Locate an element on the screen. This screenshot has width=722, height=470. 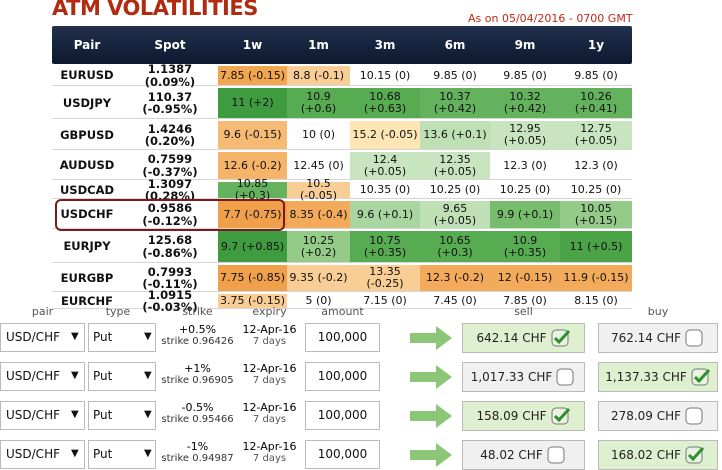
vol-cell: 5 (0) is located at coordinates (318, 301).